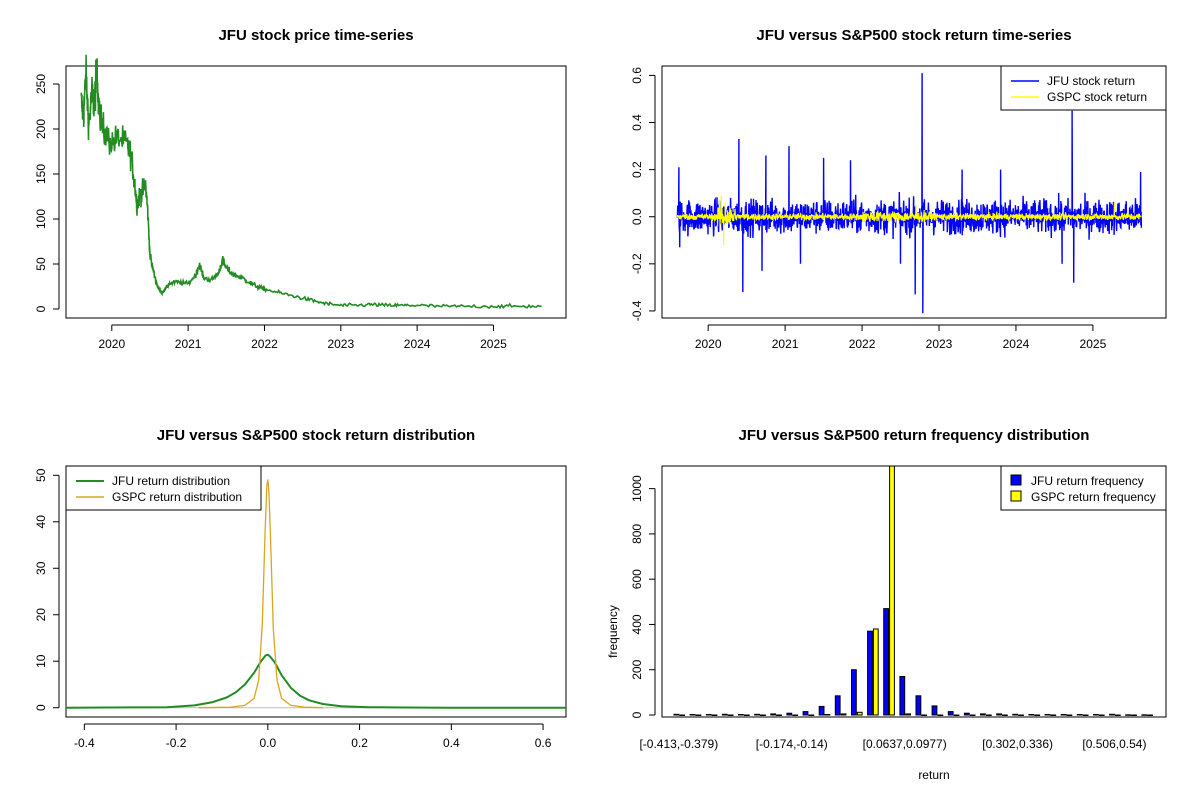 This screenshot has height=800, width=1200. I want to click on y-tick-label: 400, so click(637, 624).